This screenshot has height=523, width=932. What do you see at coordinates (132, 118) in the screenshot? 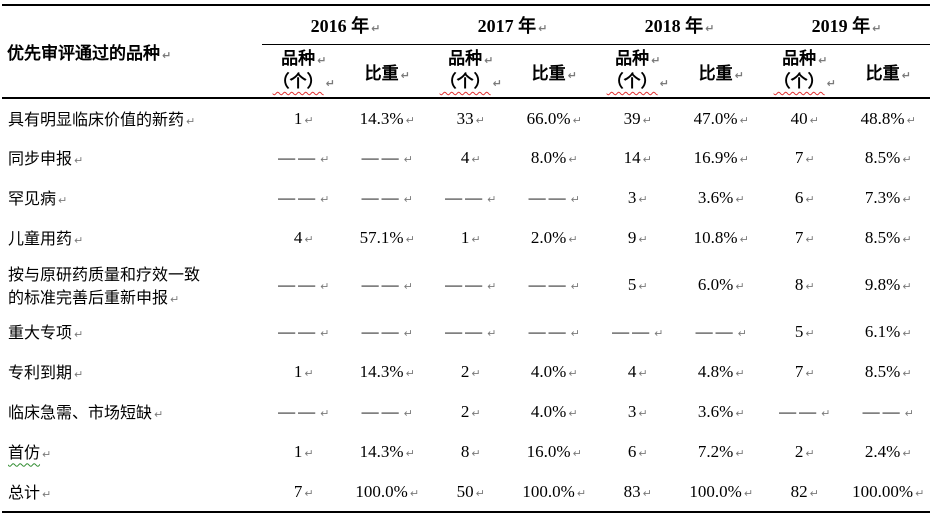
I see `row-label-cell: 具有明显临床价值的新药 ↵` at bounding box center [132, 118].